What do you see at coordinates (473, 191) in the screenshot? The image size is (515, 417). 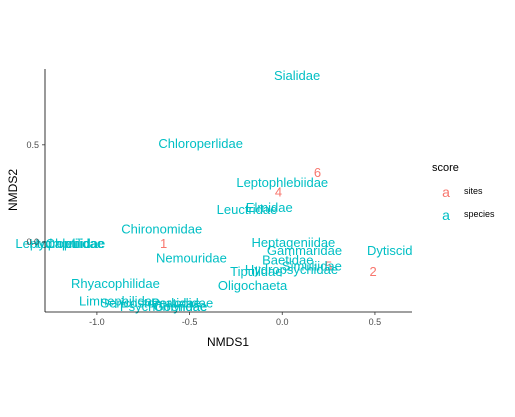 I see `legend-label: sites` at bounding box center [473, 191].